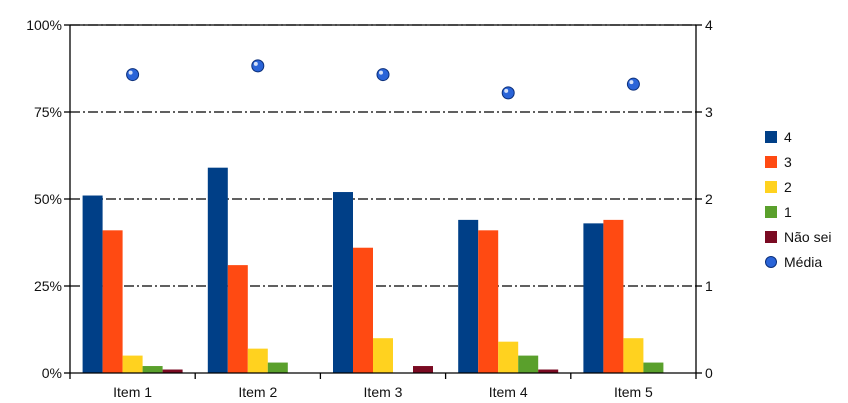  I want to click on x-tick-label: Item 2, so click(257, 392).